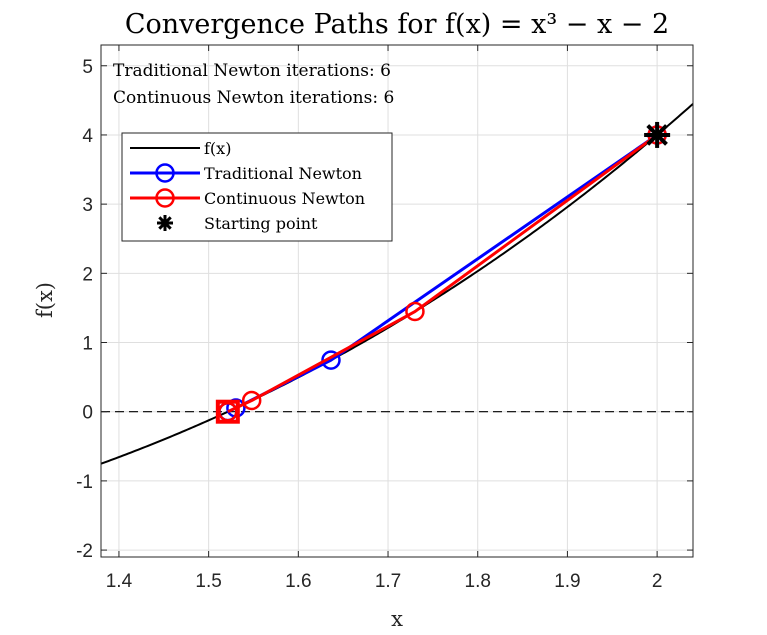 This screenshot has height=635, width=767. What do you see at coordinates (87, 205) in the screenshot?
I see `y-tick-label: 3` at bounding box center [87, 205].